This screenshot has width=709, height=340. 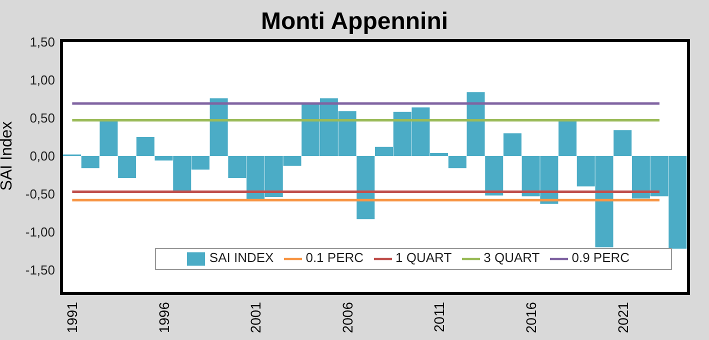 What do you see at coordinates (42, 80) in the screenshot?
I see `y-tick-label: 1,00` at bounding box center [42, 80].